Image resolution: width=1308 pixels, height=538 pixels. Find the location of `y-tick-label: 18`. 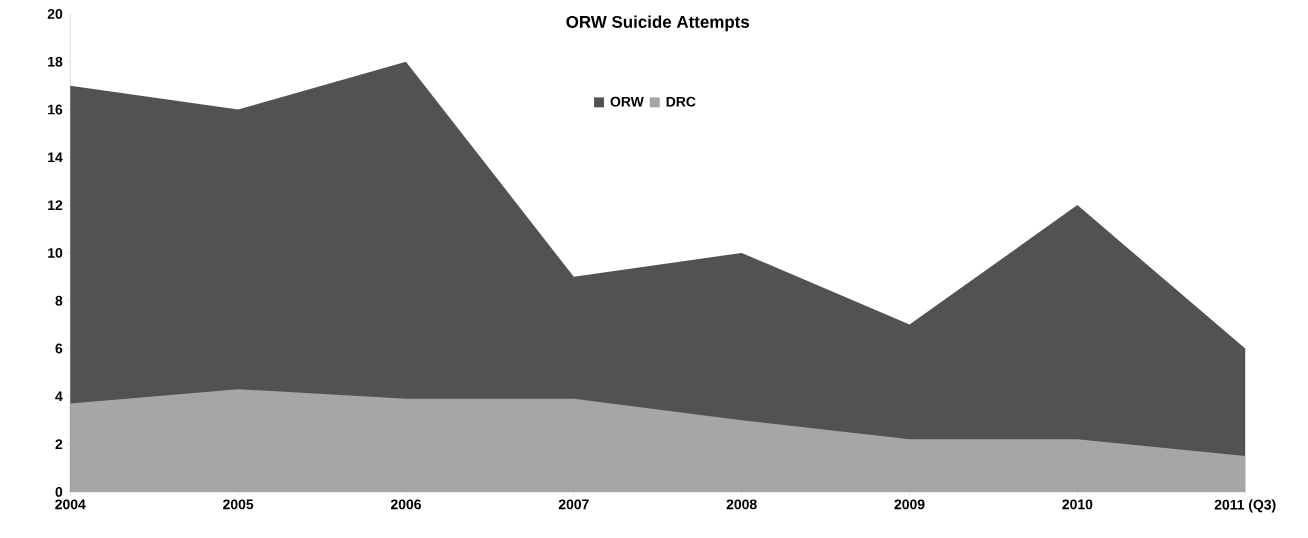

y-tick-label: 18 is located at coordinates (55, 61).